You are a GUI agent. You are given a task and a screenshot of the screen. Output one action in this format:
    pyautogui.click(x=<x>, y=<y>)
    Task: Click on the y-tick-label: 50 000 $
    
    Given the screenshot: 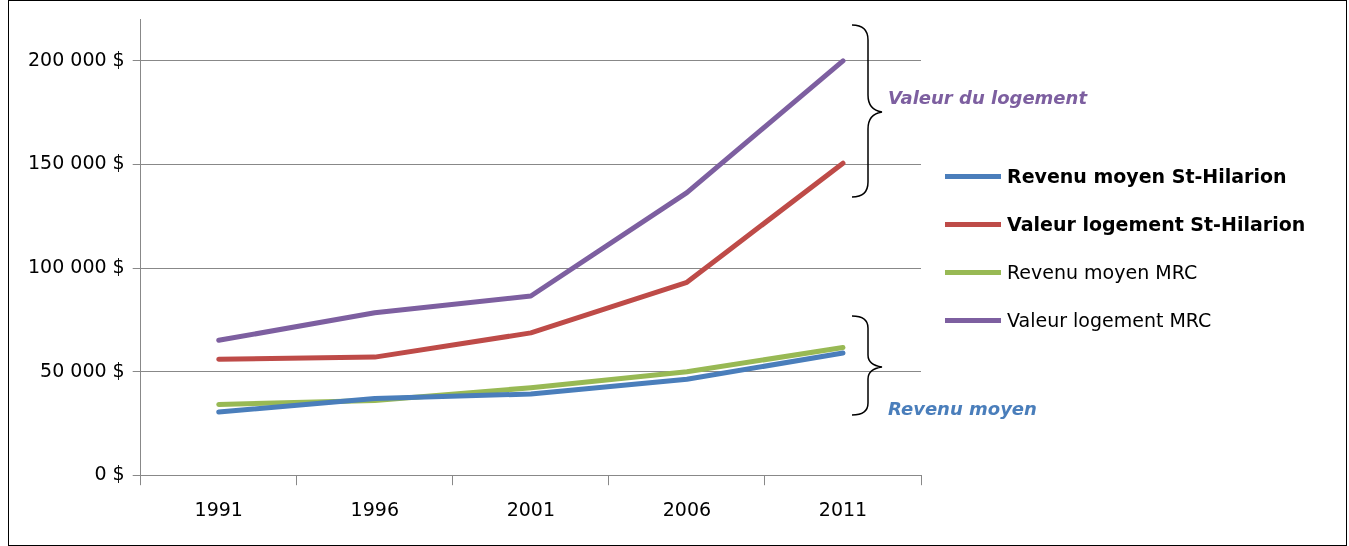 What is the action you would take?
    pyautogui.click(x=82, y=369)
    